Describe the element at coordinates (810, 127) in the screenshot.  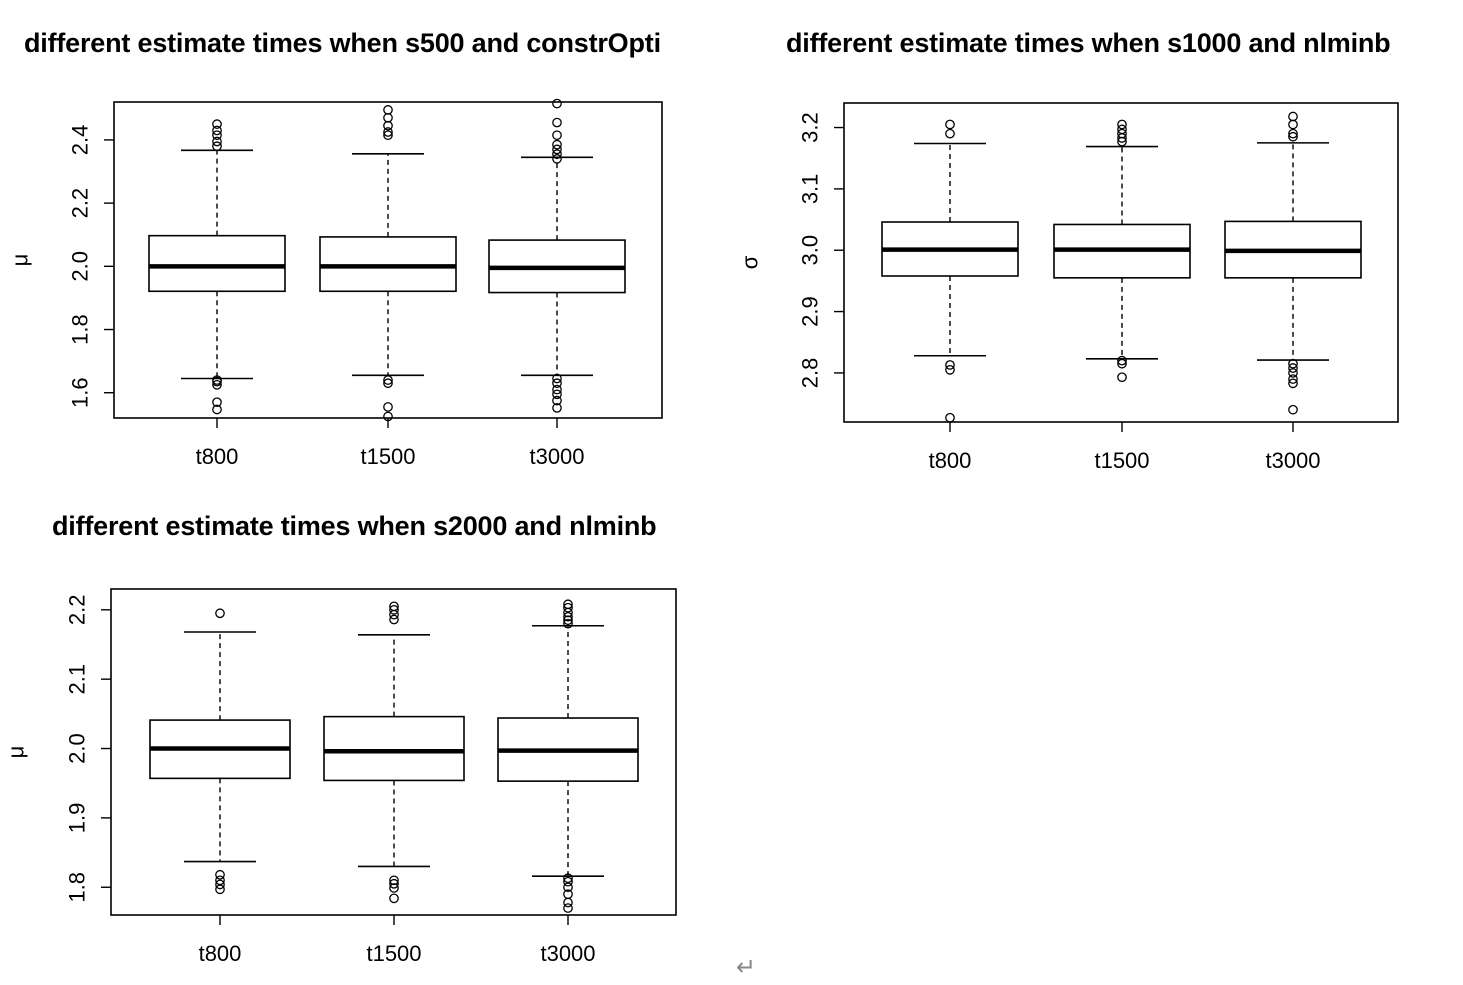
I see `y-tick-label: 3.2` at that location.